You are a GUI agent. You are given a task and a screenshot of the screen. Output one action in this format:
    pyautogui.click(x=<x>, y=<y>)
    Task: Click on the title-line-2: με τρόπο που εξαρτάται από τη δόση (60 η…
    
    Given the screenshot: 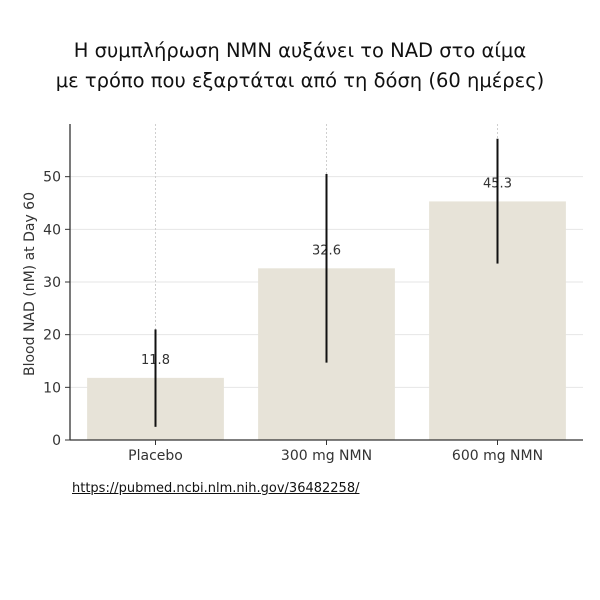 What is the action you would take?
    pyautogui.click(x=300, y=80)
    